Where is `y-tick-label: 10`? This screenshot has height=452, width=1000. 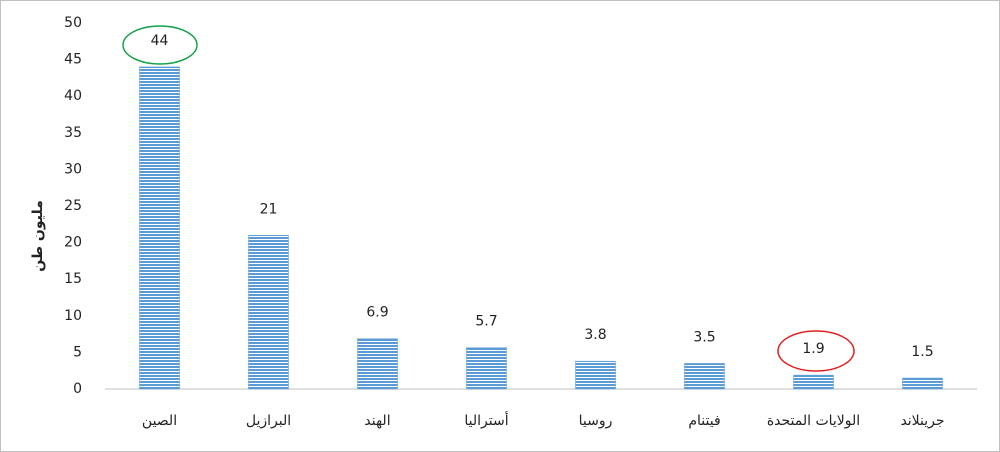
y-tick-label: 10 is located at coordinates (73, 316).